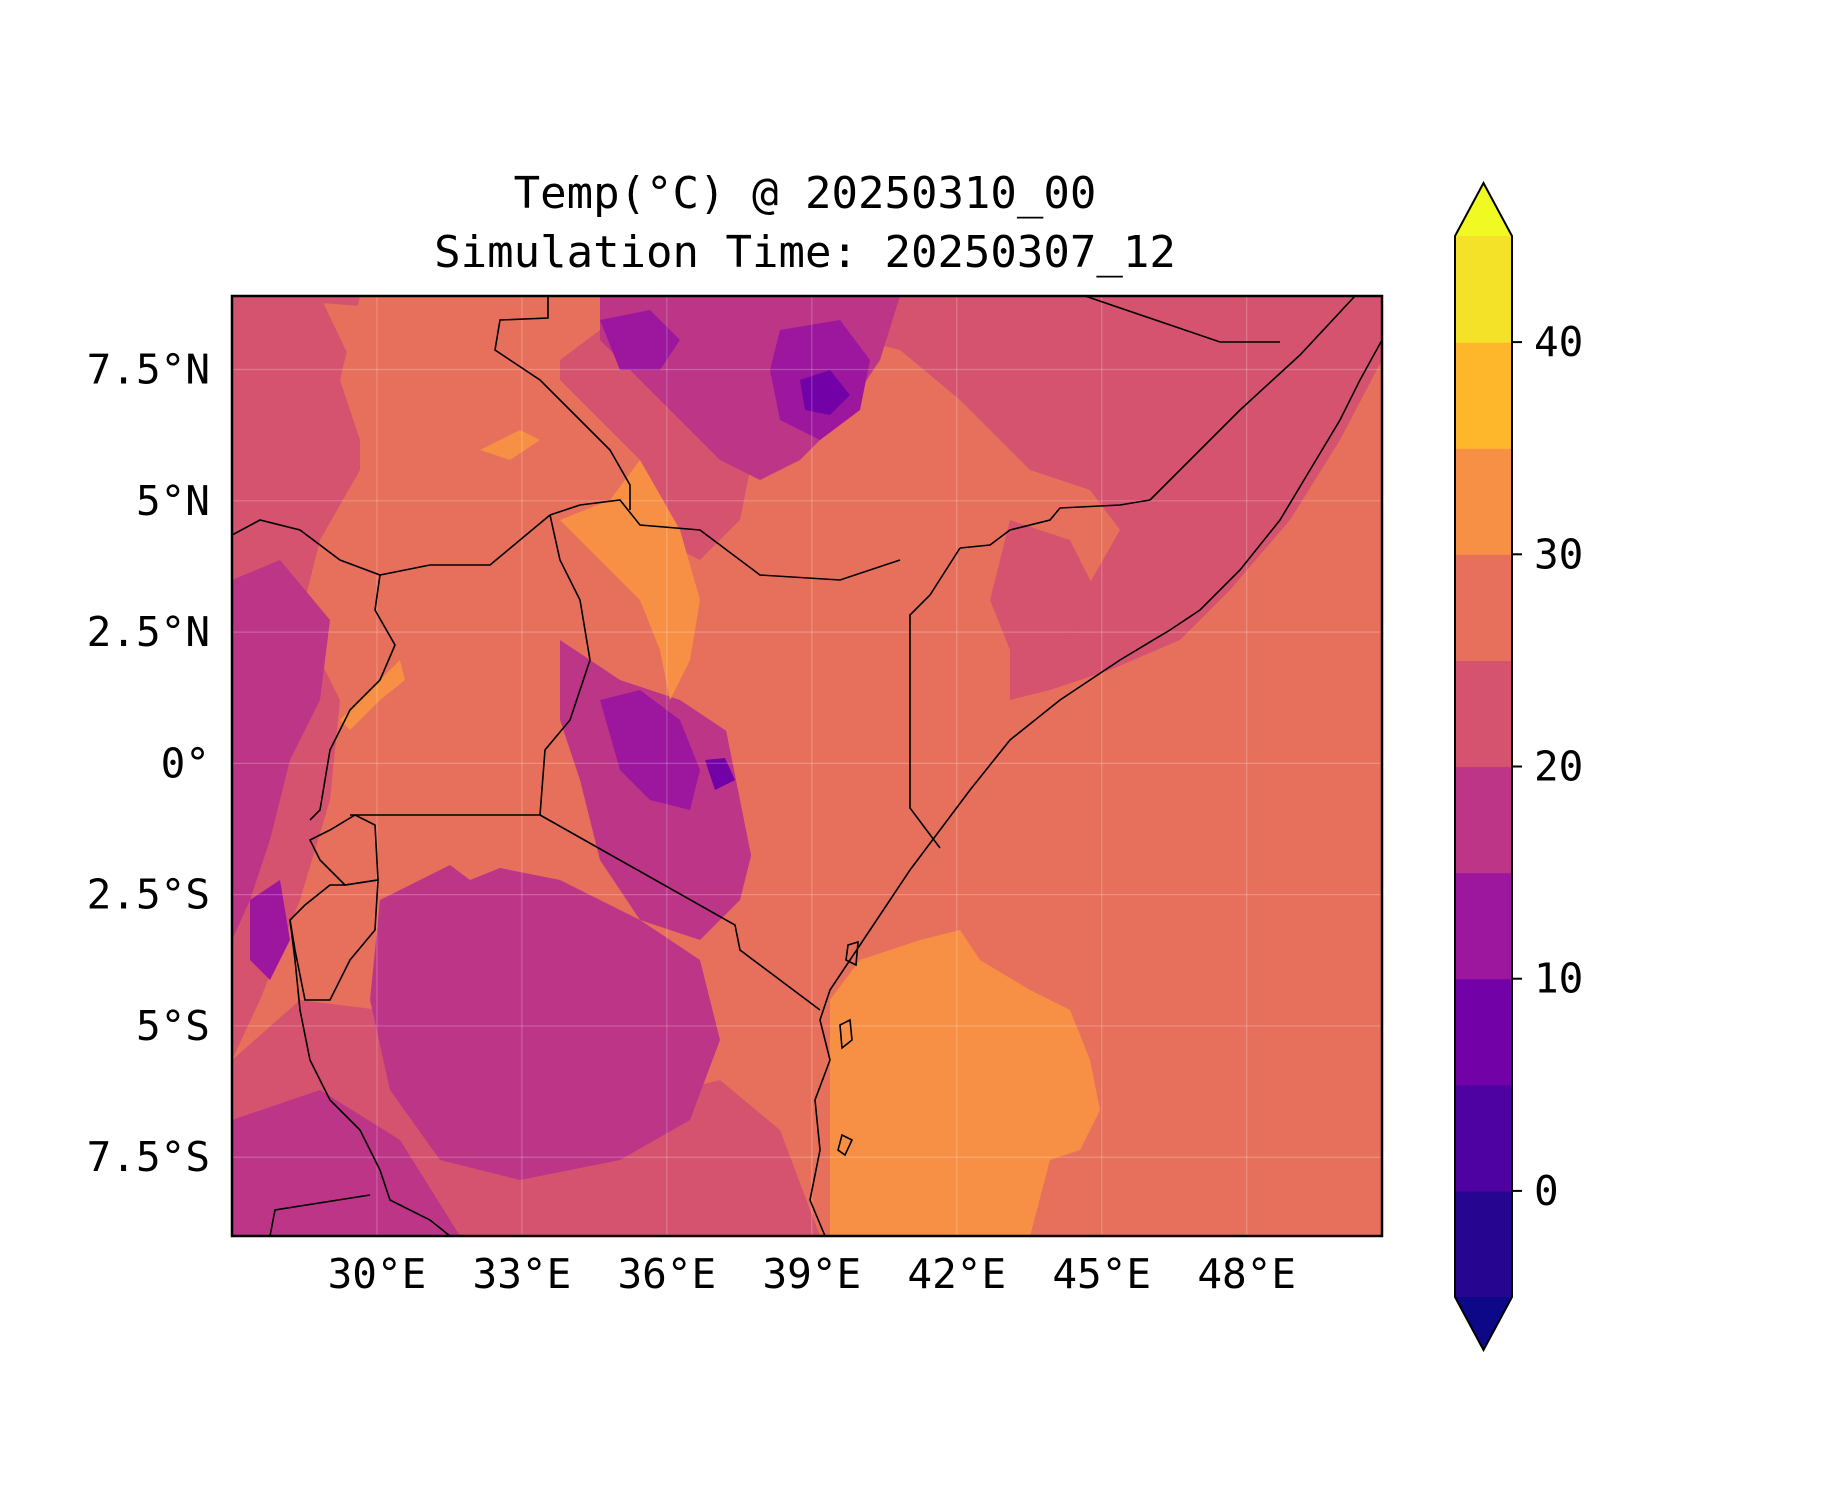 The height and width of the screenshot is (1500, 1833). Describe the element at coordinates (805, 252) in the screenshot. I see `map-title-line2: Simulation Time: 20250307_12` at that location.